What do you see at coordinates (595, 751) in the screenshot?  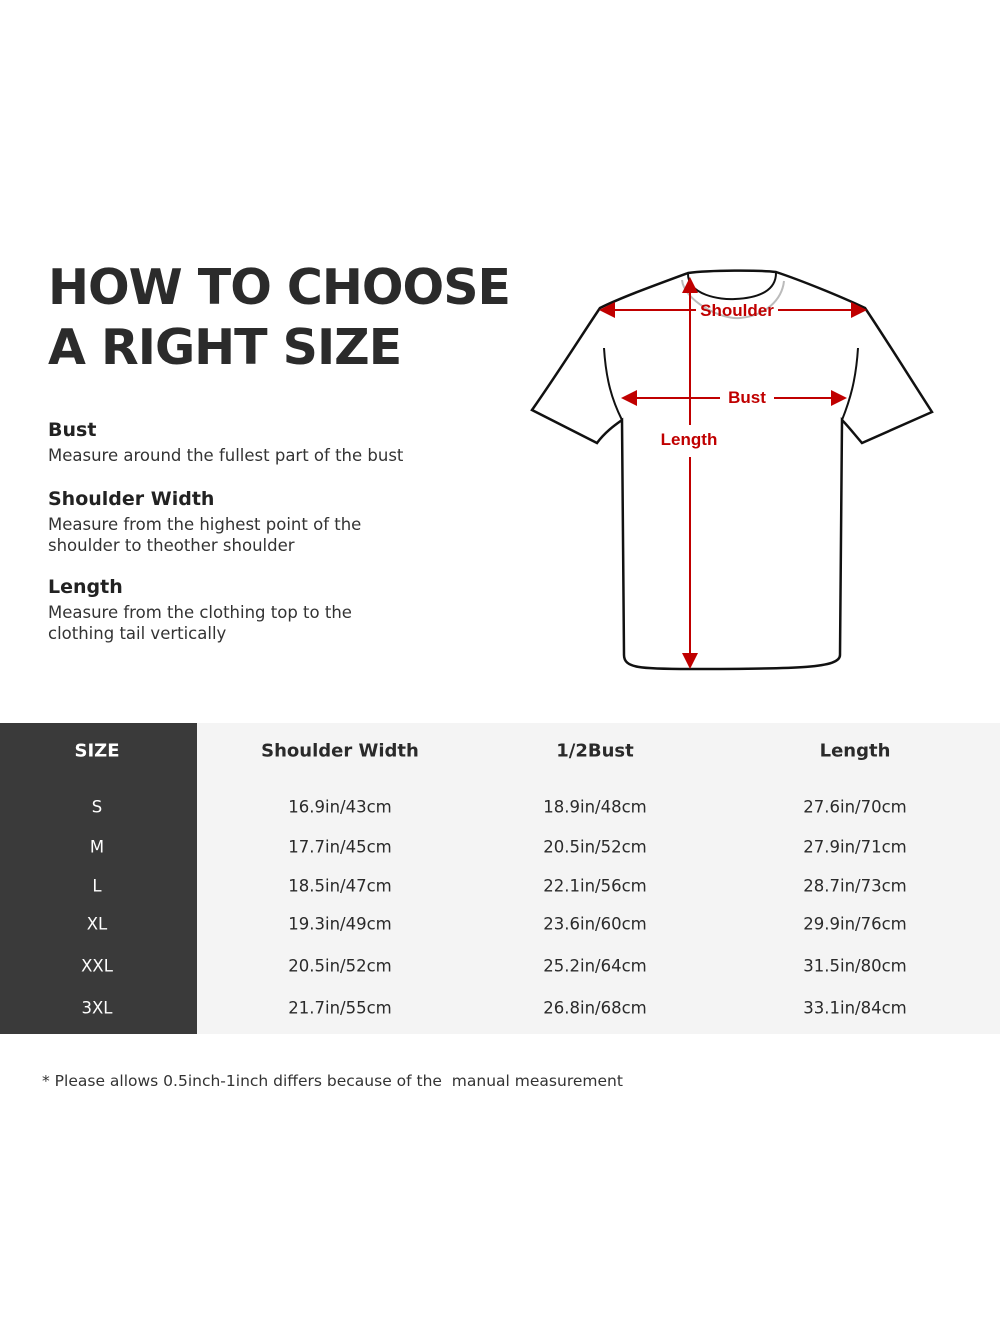 I see `column-header: 1/2Bust` at bounding box center [595, 751].